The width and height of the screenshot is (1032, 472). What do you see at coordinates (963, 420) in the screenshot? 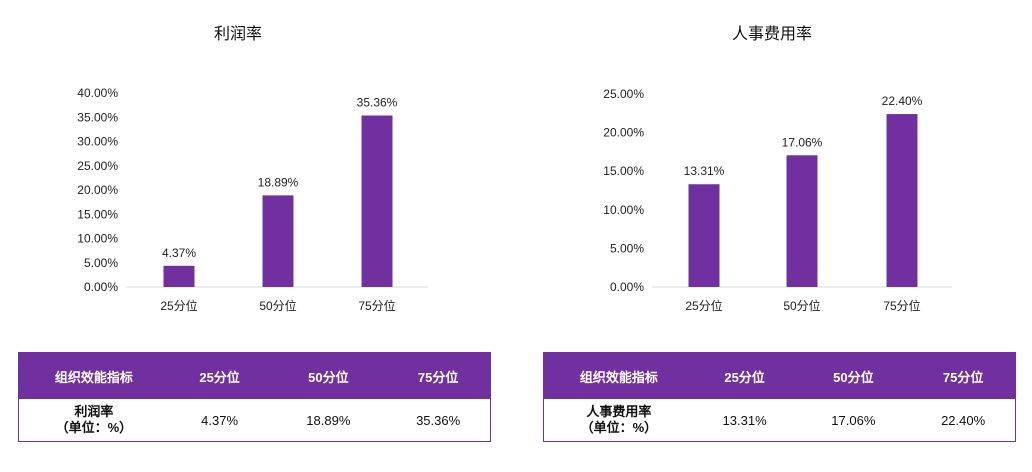
I see `cell-p75: 22.40%` at bounding box center [963, 420].